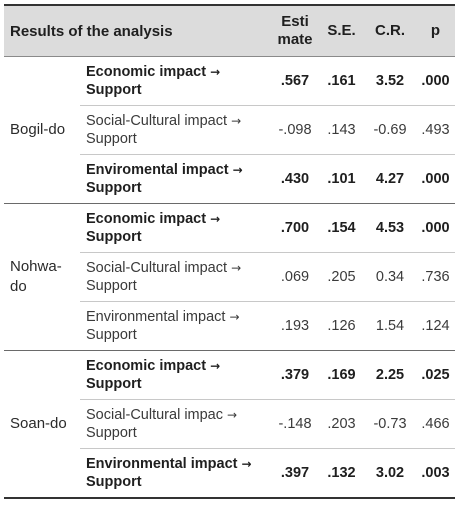  What do you see at coordinates (341, 228) in the screenshot?
I see `se-cell: .154` at bounding box center [341, 228].